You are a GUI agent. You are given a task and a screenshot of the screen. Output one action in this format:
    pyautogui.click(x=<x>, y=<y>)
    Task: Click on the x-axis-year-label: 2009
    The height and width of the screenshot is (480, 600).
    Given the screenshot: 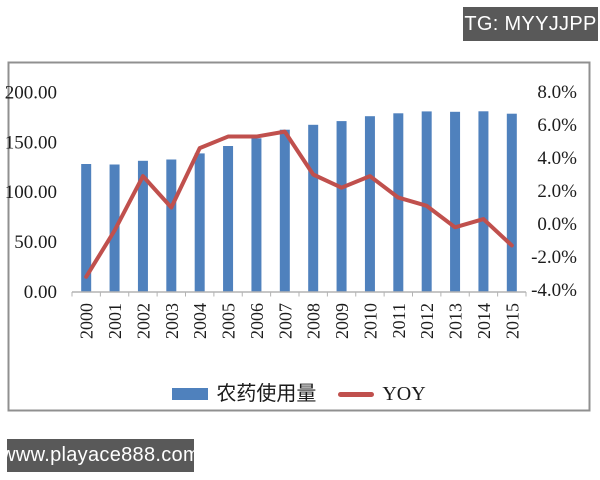 What is the action you would take?
    pyautogui.click(x=342, y=321)
    